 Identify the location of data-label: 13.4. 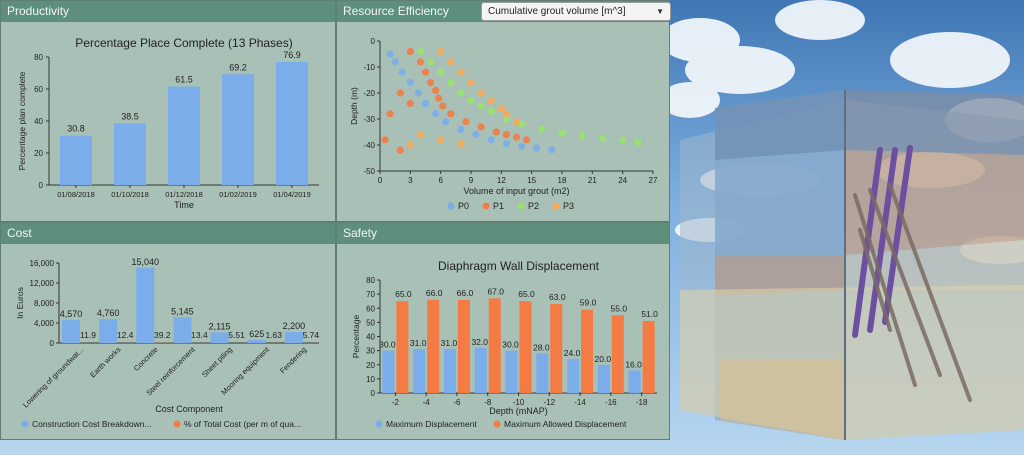
(199, 335).